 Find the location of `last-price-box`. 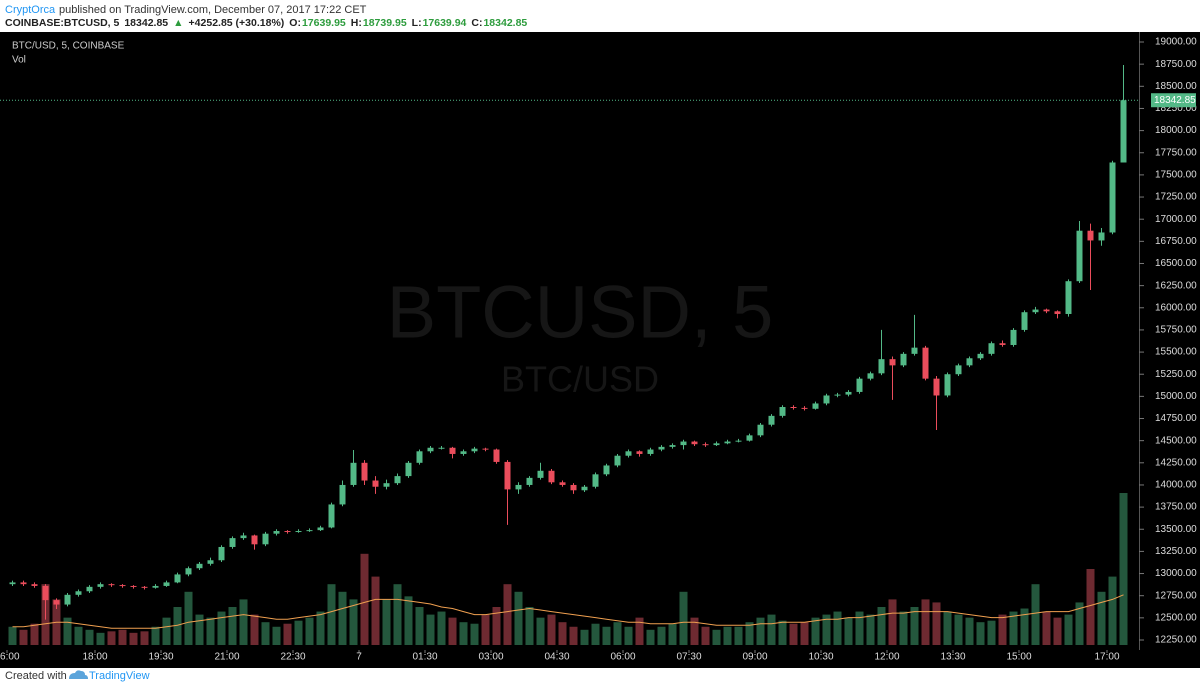

last-price-box is located at coordinates (1173, 100).